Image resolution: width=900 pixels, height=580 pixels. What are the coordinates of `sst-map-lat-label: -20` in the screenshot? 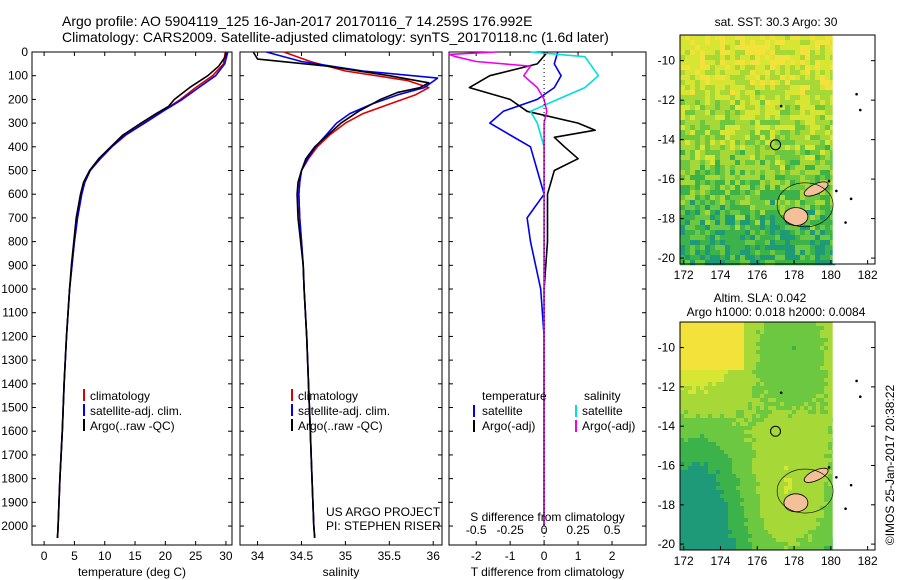 It's located at (667, 258).